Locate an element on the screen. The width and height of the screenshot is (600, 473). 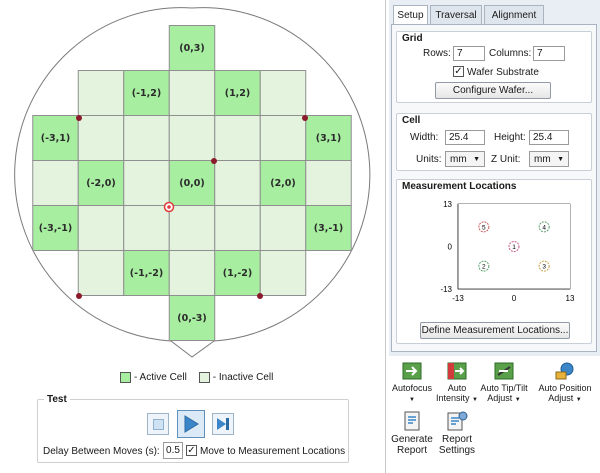
zunit-select: mm ▼ is located at coordinates (549, 159).